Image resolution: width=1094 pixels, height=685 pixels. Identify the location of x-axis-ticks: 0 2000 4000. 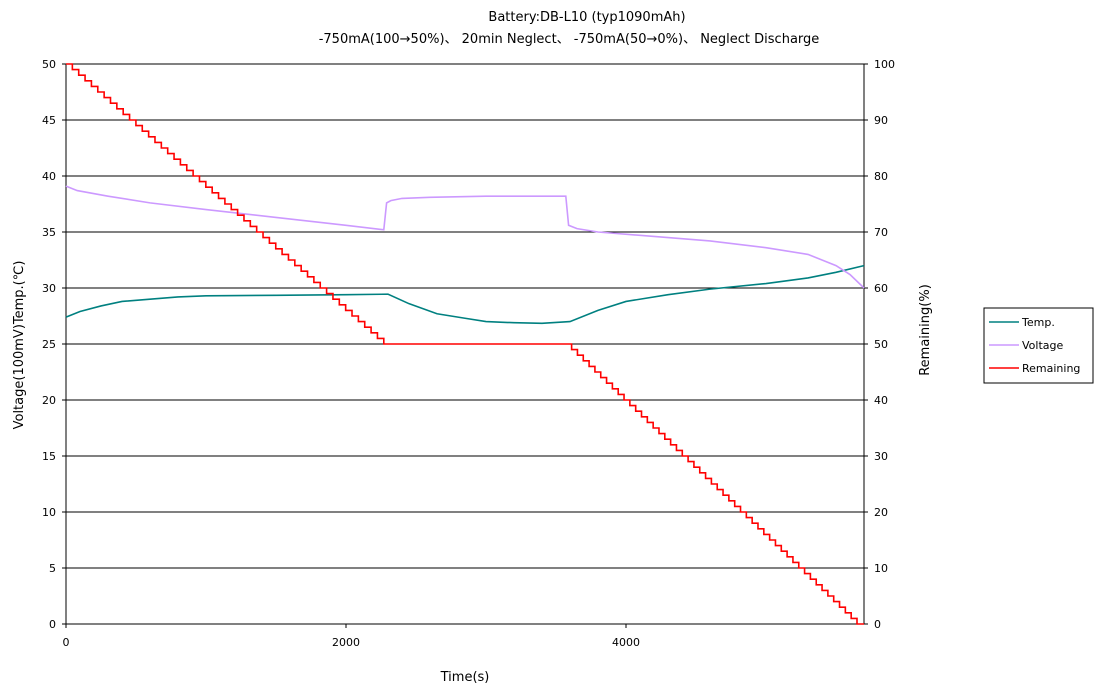
(351, 636).